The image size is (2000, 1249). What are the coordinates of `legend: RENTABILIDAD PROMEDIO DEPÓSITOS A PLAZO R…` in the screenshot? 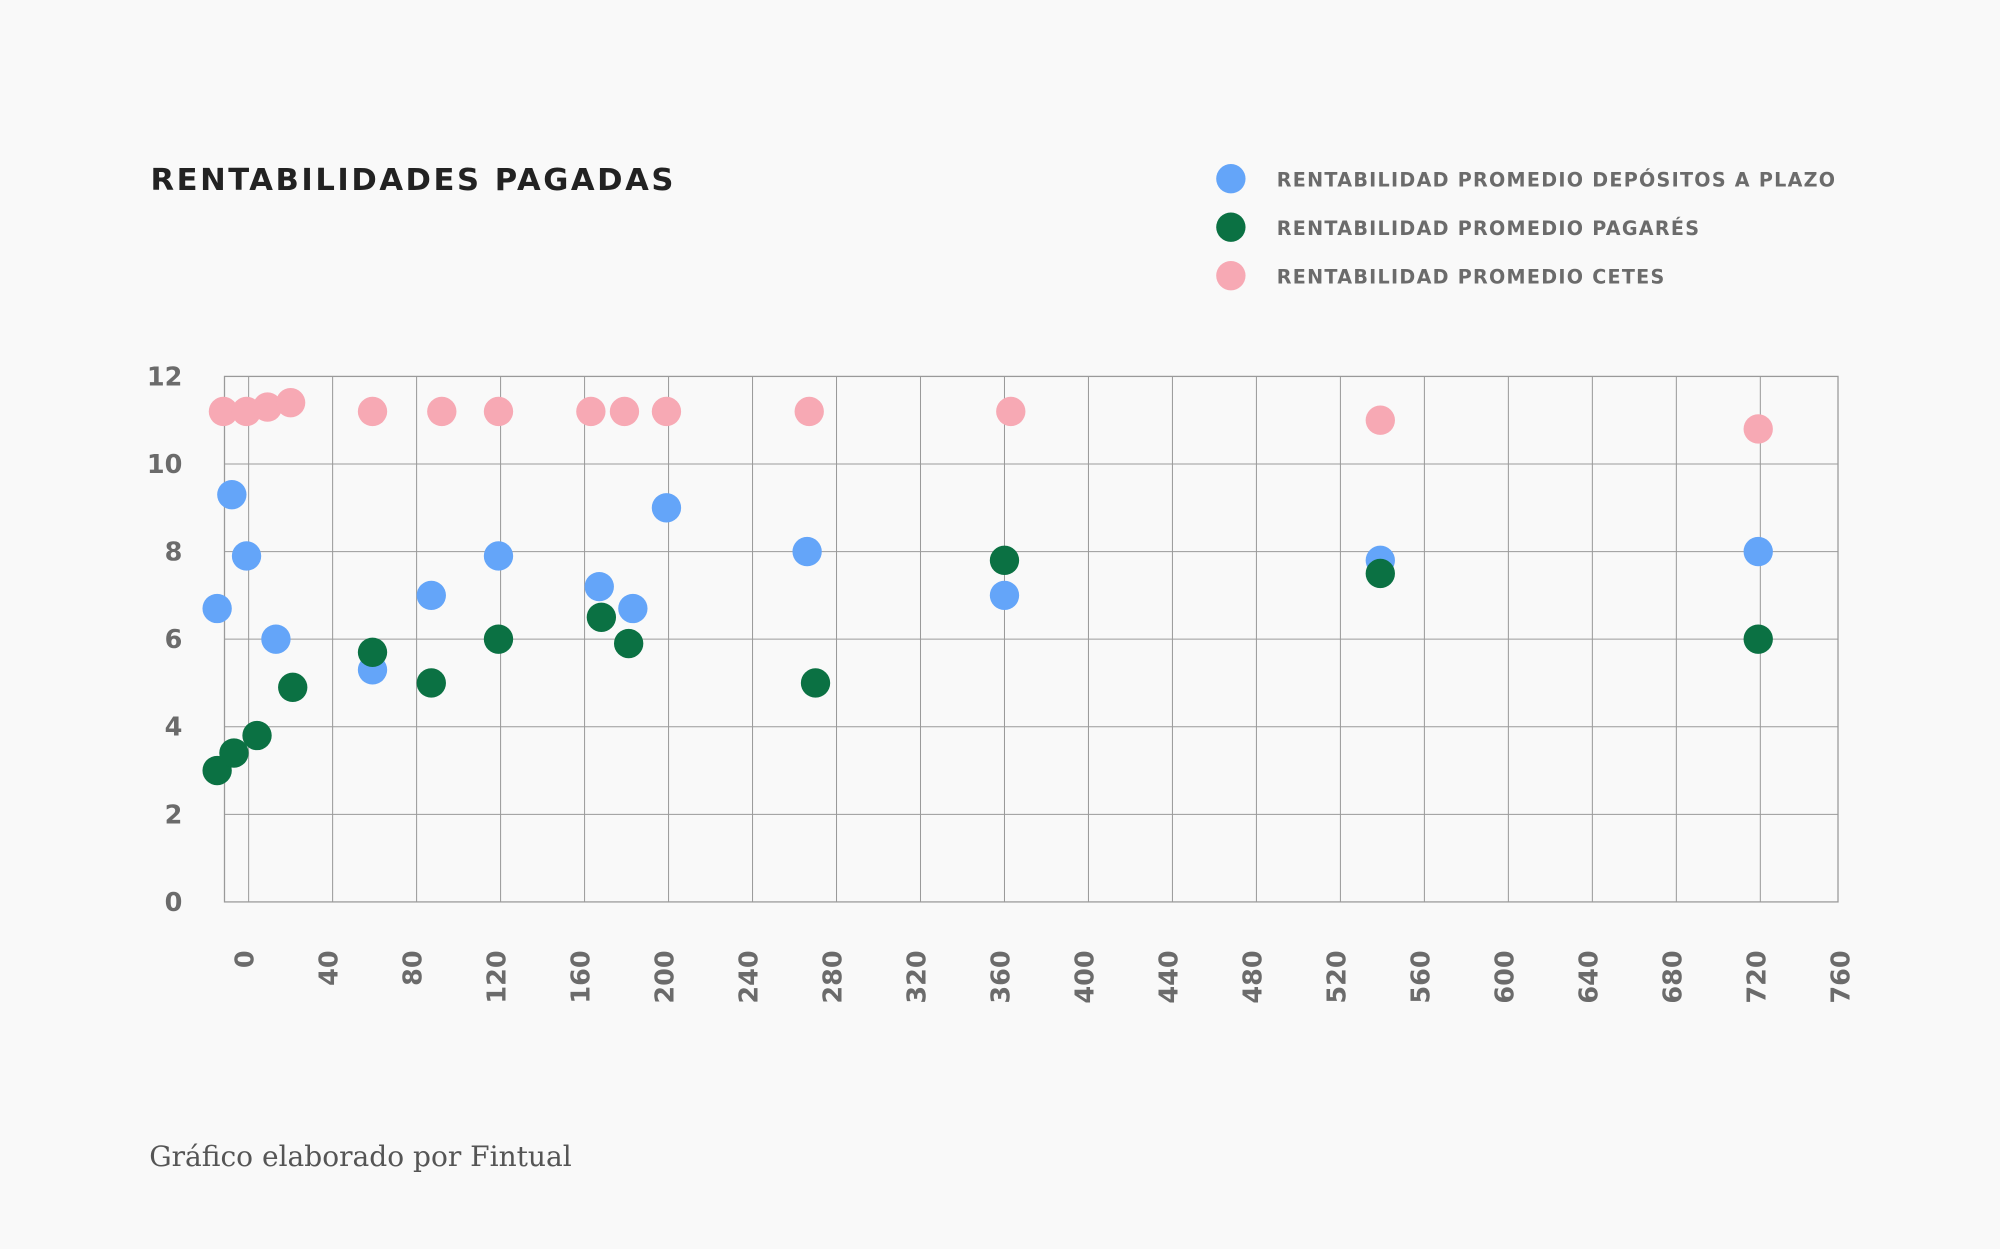 It's located at (1526, 227).